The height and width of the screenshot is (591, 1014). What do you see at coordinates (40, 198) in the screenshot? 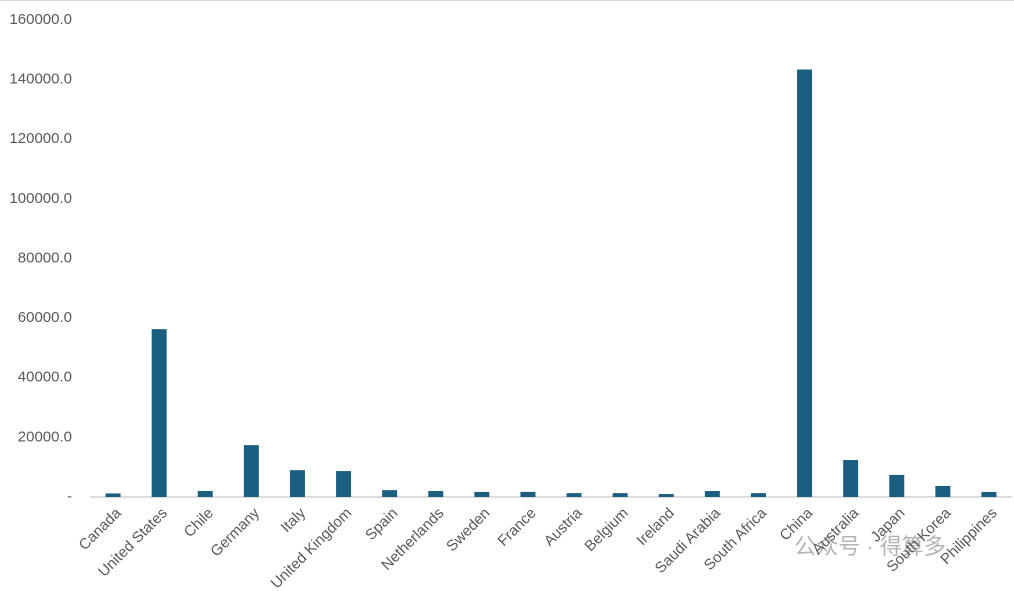
I see `y-tick-label: 100000.0` at bounding box center [40, 198].